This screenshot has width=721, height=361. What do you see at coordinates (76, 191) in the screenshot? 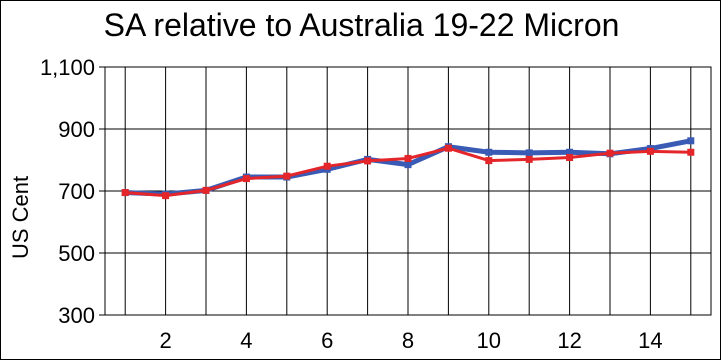
I see `y-tick-label: 700` at bounding box center [76, 191].